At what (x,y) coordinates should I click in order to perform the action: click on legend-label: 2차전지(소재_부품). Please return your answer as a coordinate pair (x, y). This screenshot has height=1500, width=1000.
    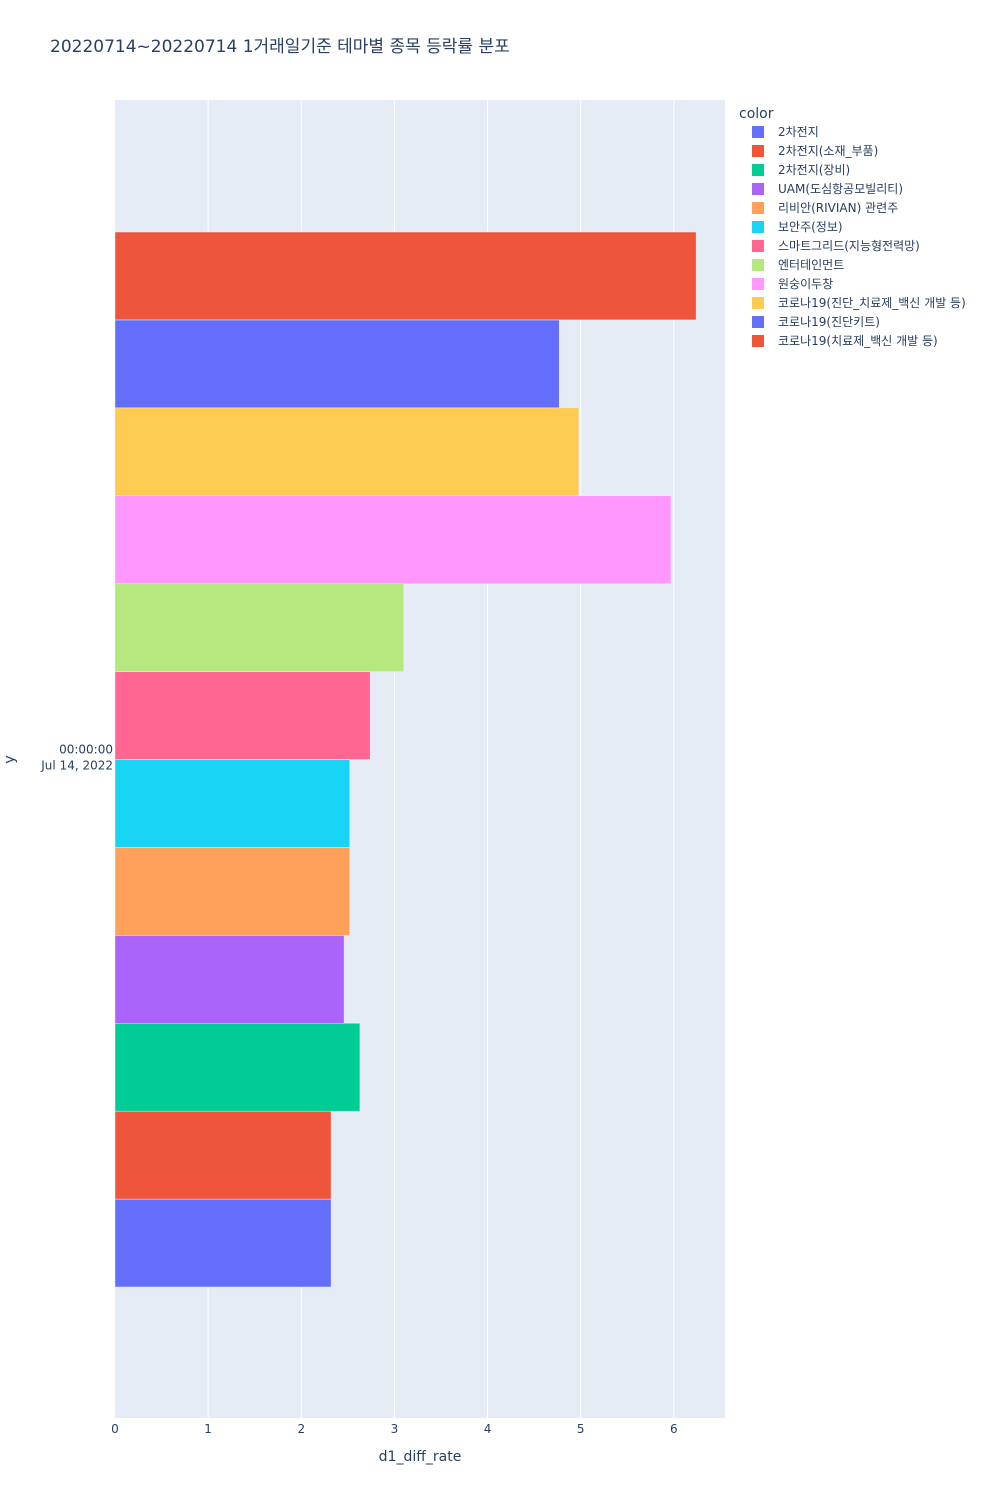
    Looking at the image, I should click on (828, 151).